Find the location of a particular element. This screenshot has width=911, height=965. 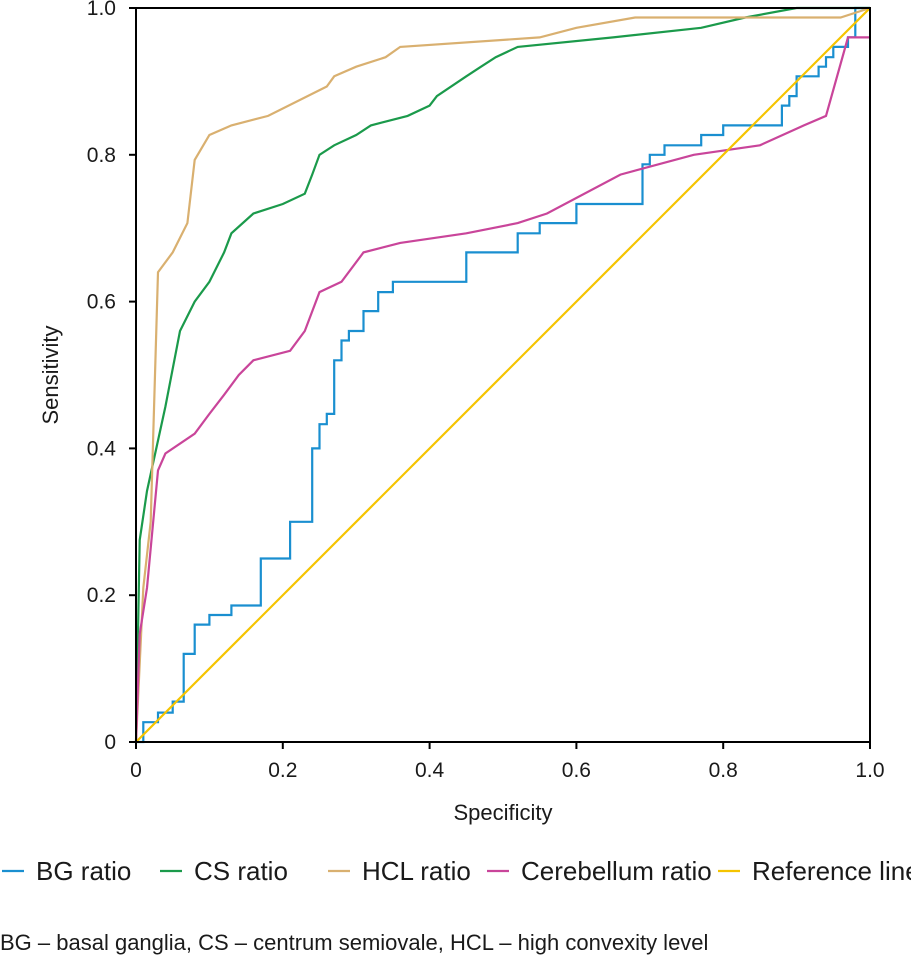

legend-label: HCL ratio is located at coordinates (416, 871).